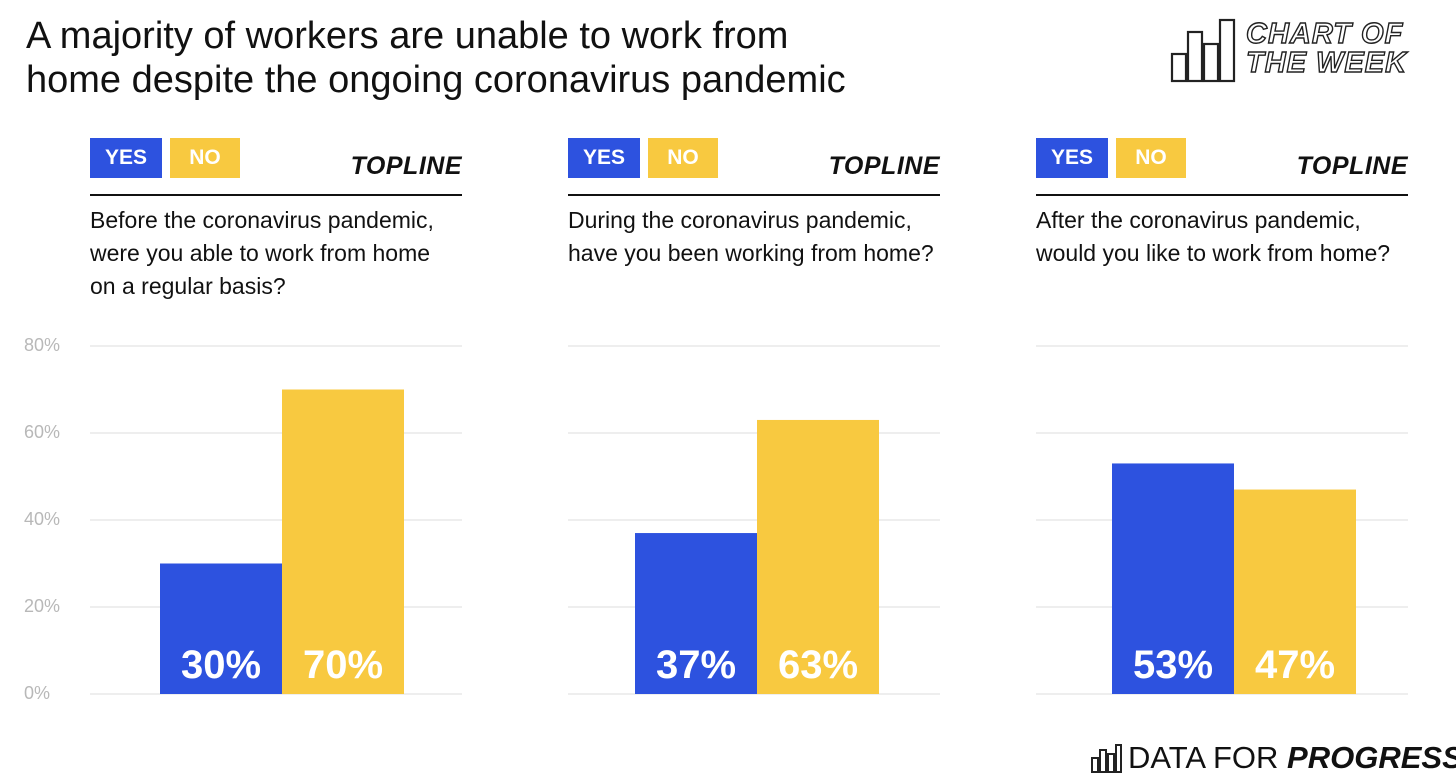 Image resolution: width=1456 pixels, height=783 pixels. I want to click on bar-yes-label: 53%, so click(1173, 665).